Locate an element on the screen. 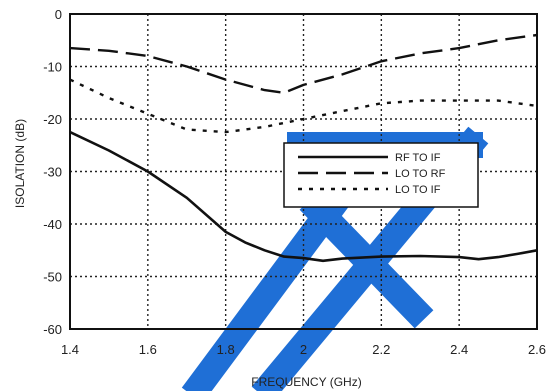 The image size is (552, 391). legend-box is located at coordinates (381, 175).